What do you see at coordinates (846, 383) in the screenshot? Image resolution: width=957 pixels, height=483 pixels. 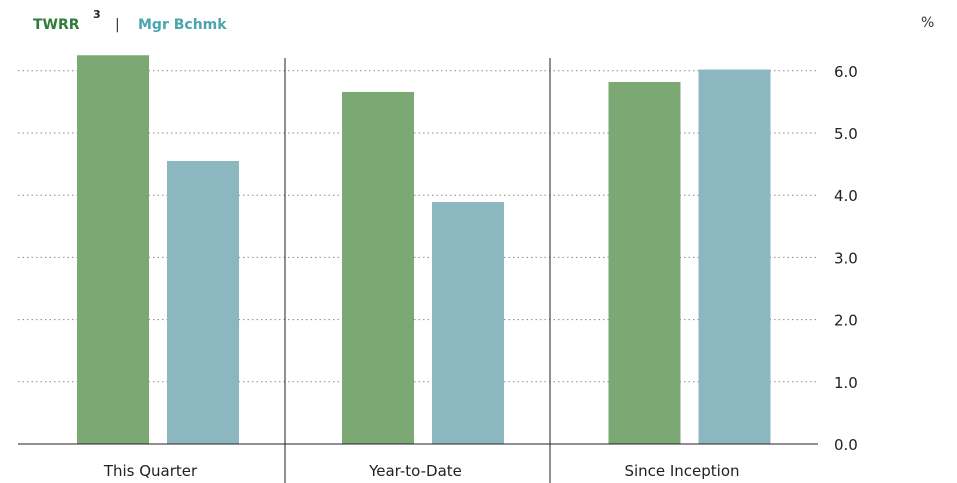 I see `y-tick-label: 1.0` at bounding box center [846, 383].